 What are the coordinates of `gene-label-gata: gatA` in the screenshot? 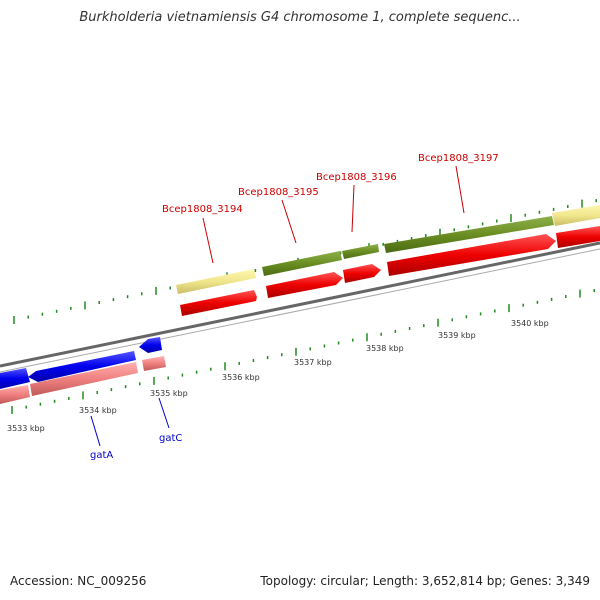 It's located at (101, 455).